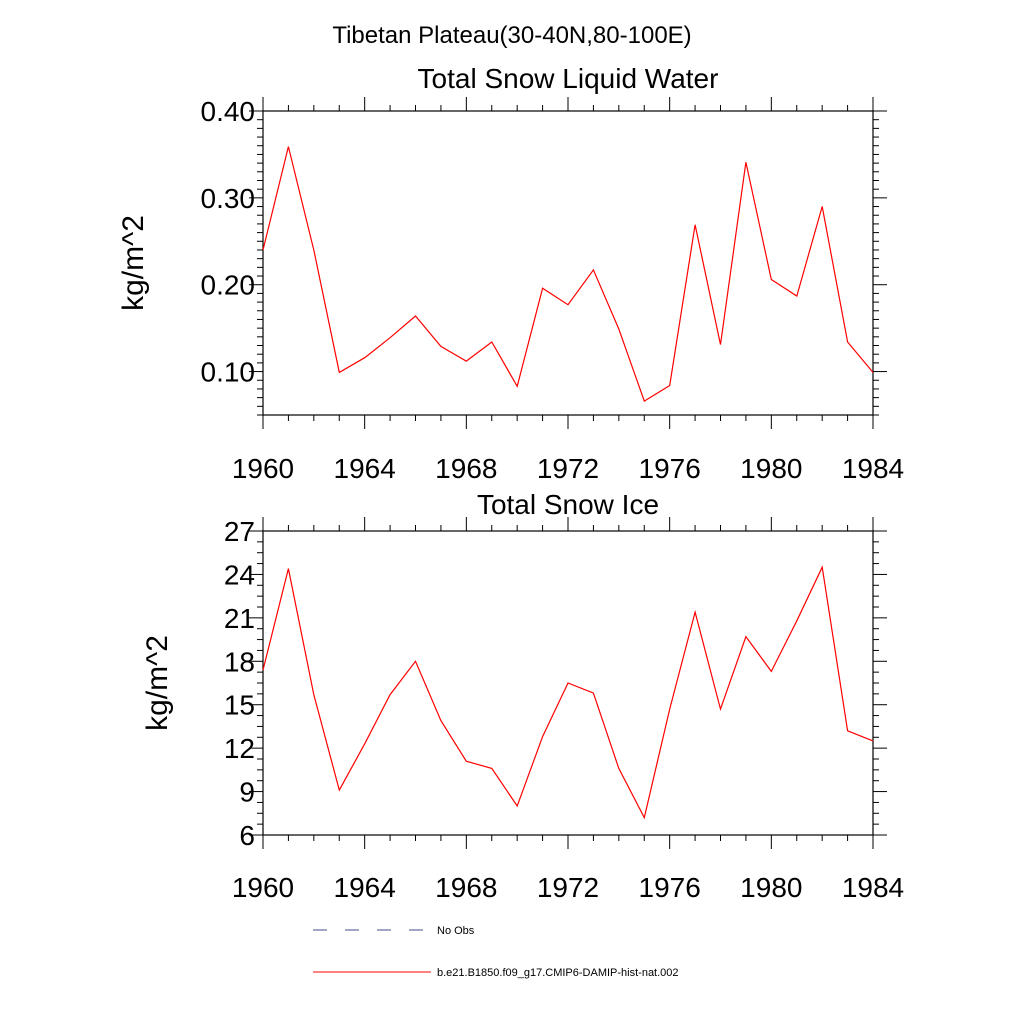  I want to click on y-tick-label: 27, so click(239, 531).